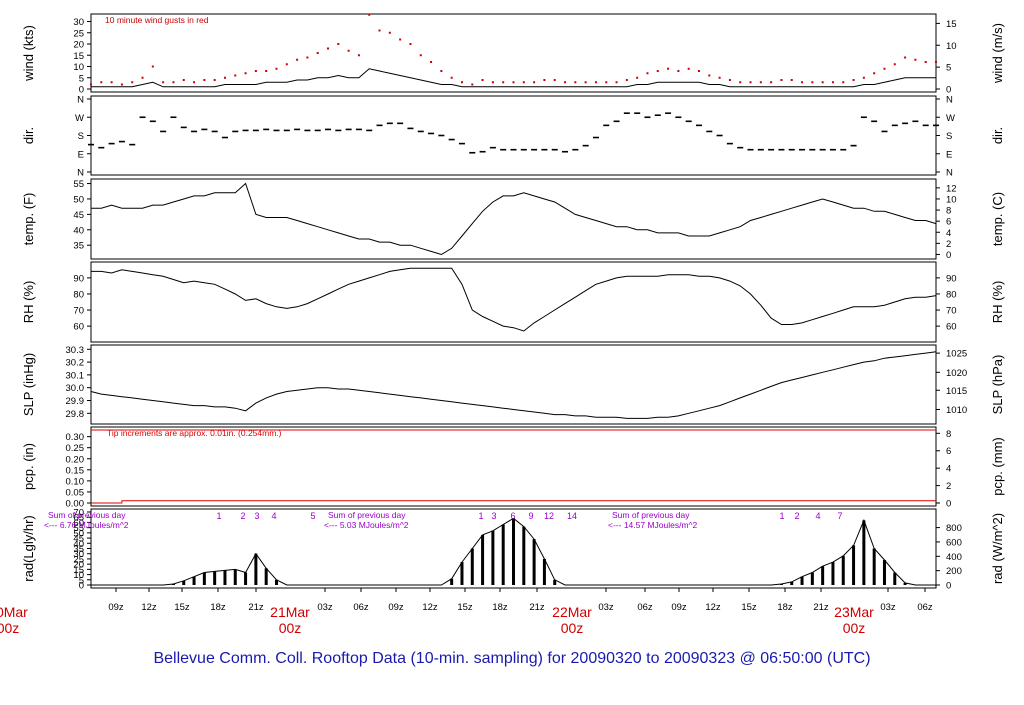 The width and height of the screenshot is (1024, 705). I want to click on ytick-label-right-rad: 200, so click(954, 571).